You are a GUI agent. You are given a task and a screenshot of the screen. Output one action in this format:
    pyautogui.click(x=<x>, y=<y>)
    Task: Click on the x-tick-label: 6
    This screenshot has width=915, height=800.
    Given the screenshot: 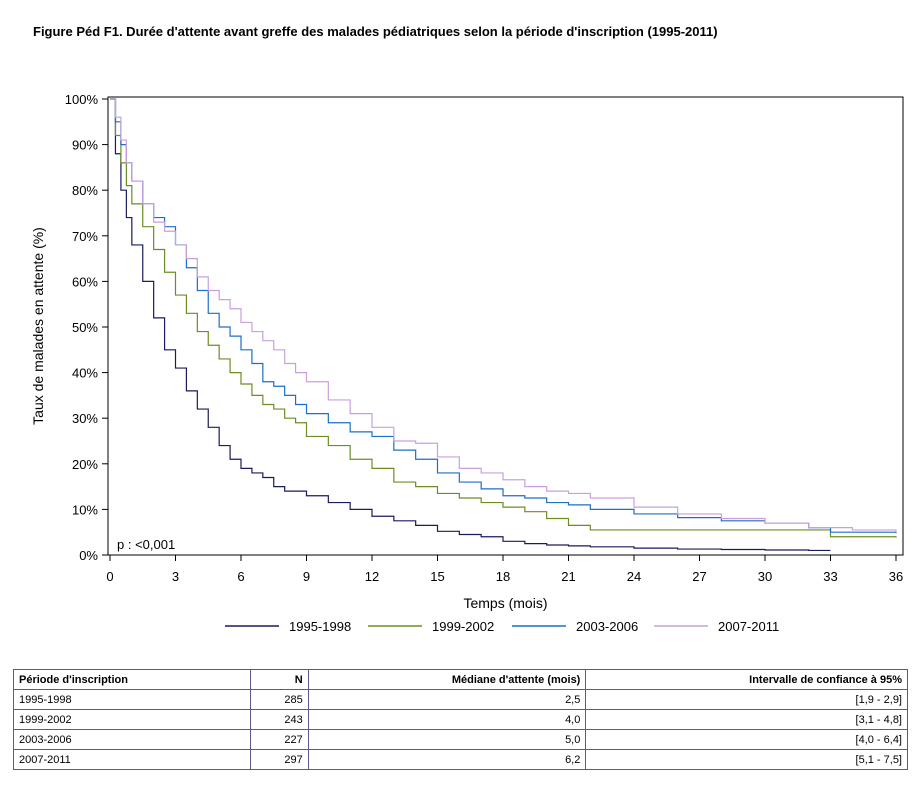 What is the action you would take?
    pyautogui.click(x=240, y=576)
    